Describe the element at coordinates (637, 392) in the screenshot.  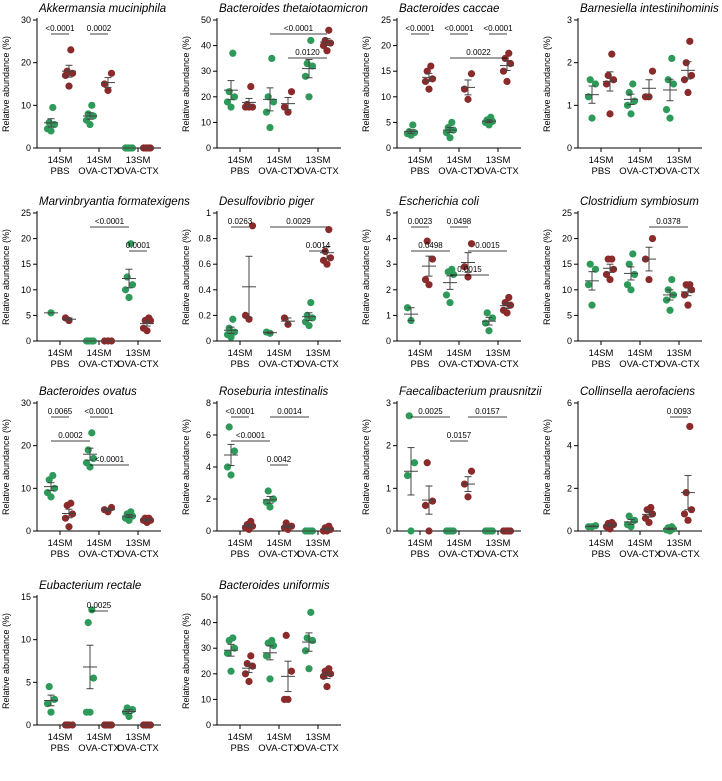
I see `chart-12-title: Collinsella aerofaciens` at that location.